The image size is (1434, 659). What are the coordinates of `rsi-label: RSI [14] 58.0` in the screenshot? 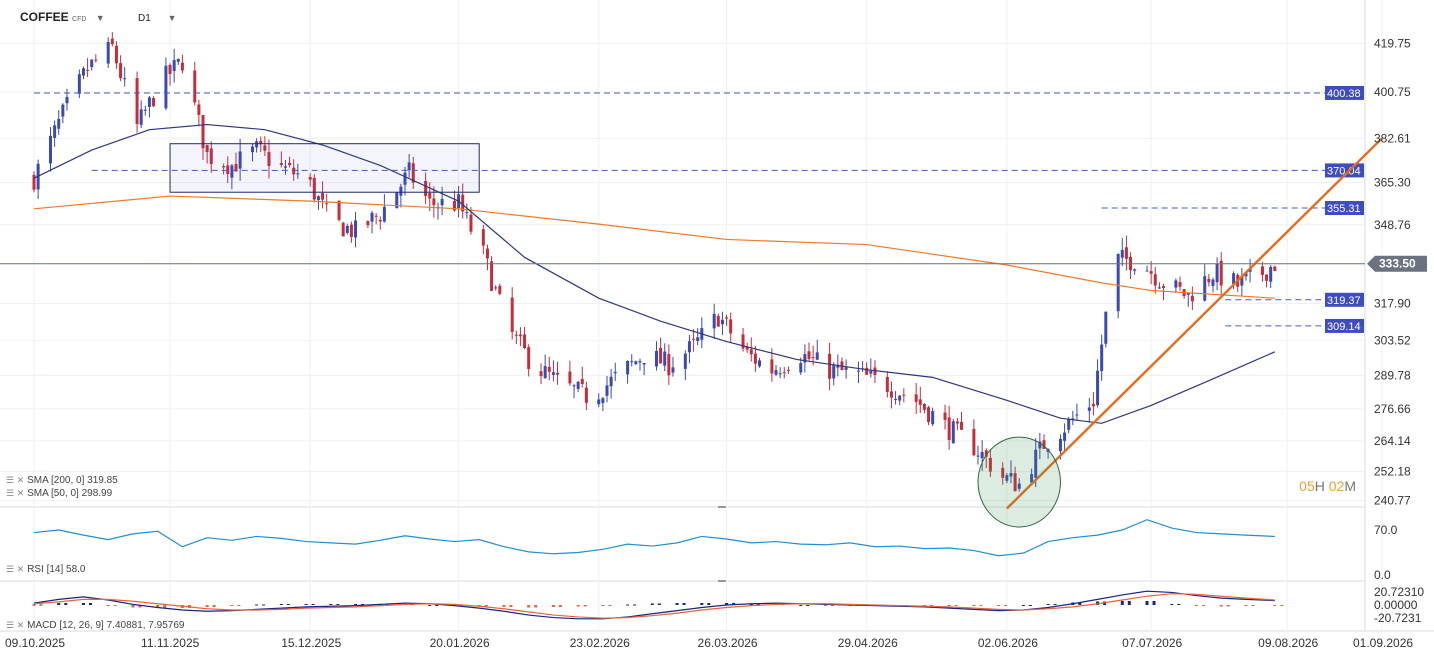 It's located at (56, 569).